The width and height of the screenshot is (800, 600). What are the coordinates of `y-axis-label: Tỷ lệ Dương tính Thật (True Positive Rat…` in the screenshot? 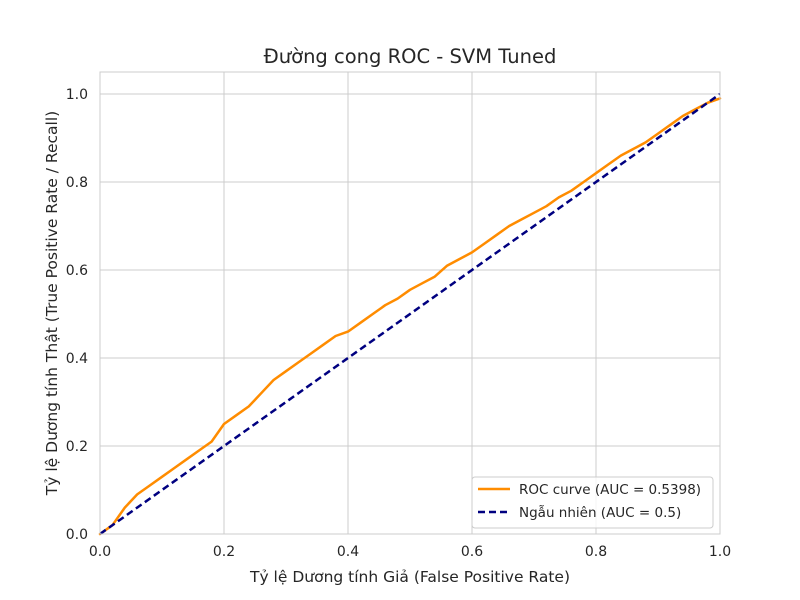 It's located at (52, 303).